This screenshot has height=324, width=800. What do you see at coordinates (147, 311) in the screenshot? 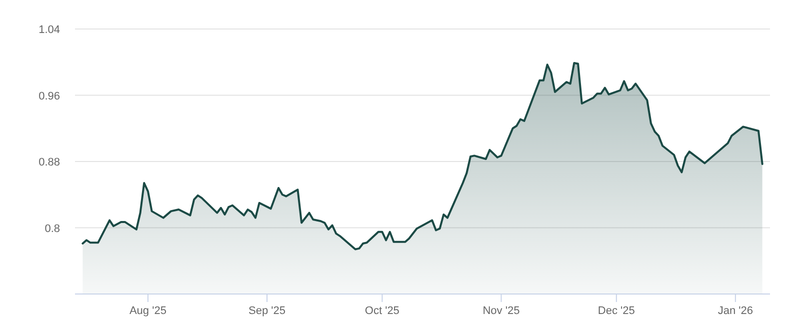
I see `x-tick-label: Aug '25` at bounding box center [147, 311].